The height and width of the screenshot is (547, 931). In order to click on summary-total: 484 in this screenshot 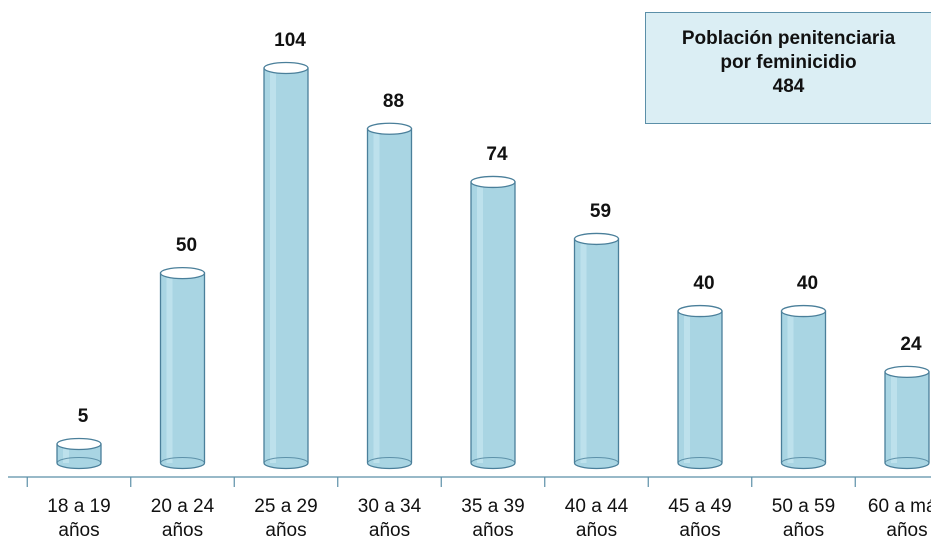, I will do `click(788, 86)`.